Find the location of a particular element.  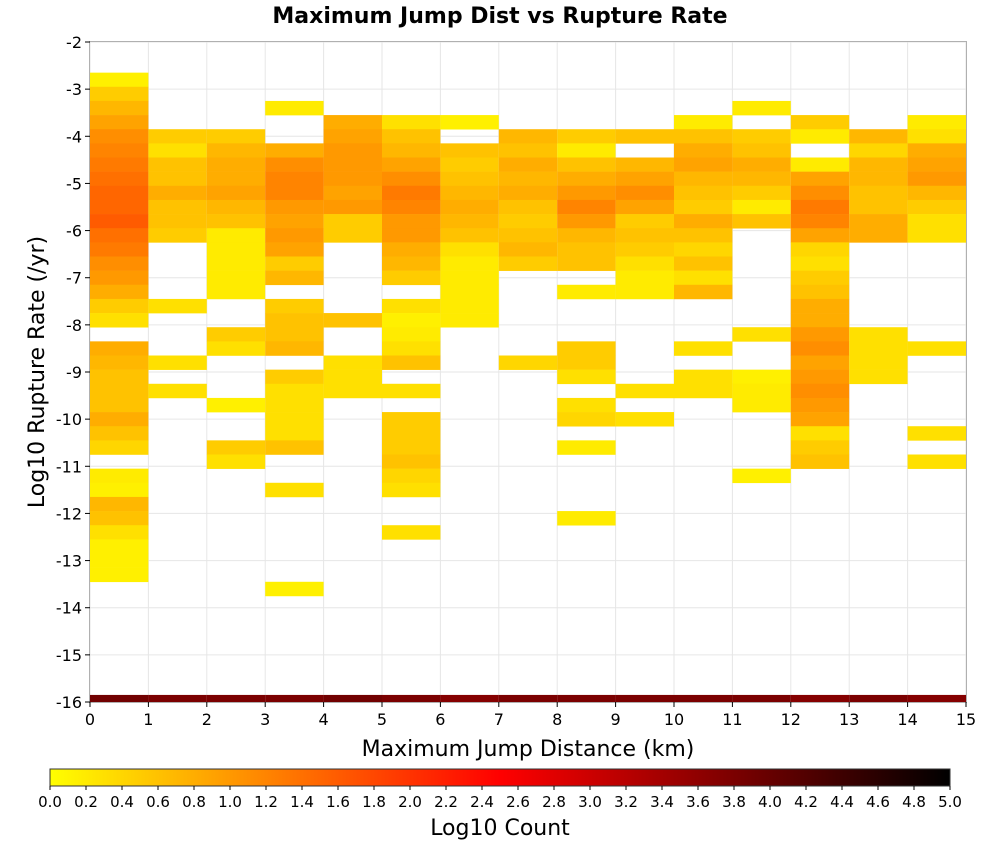

y-axis-label: Log10 Rupture Rate (/yr) is located at coordinates (37, 372).